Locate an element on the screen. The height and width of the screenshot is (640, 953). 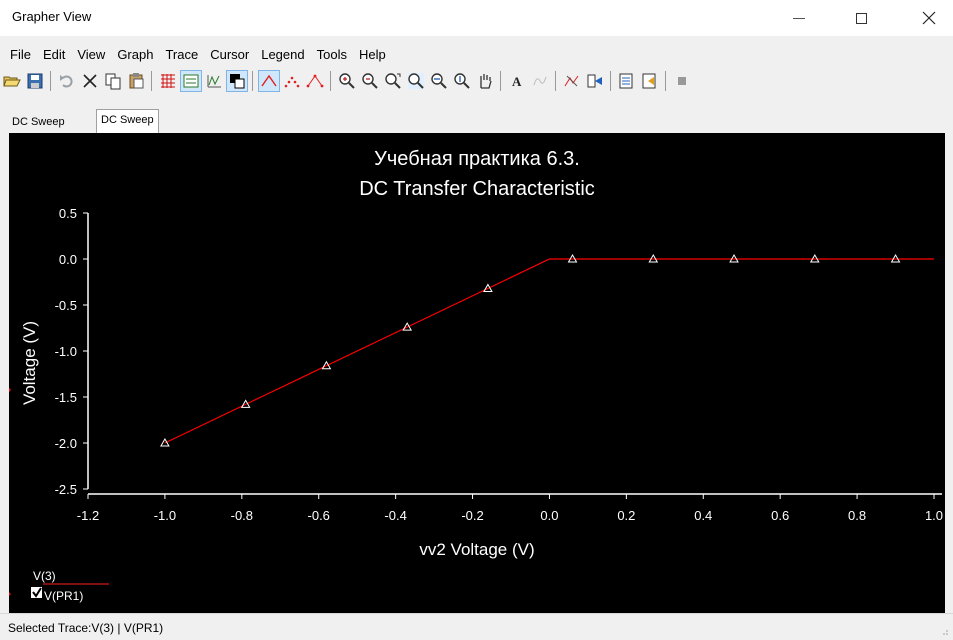
axes-icon is located at coordinates (214, 81).